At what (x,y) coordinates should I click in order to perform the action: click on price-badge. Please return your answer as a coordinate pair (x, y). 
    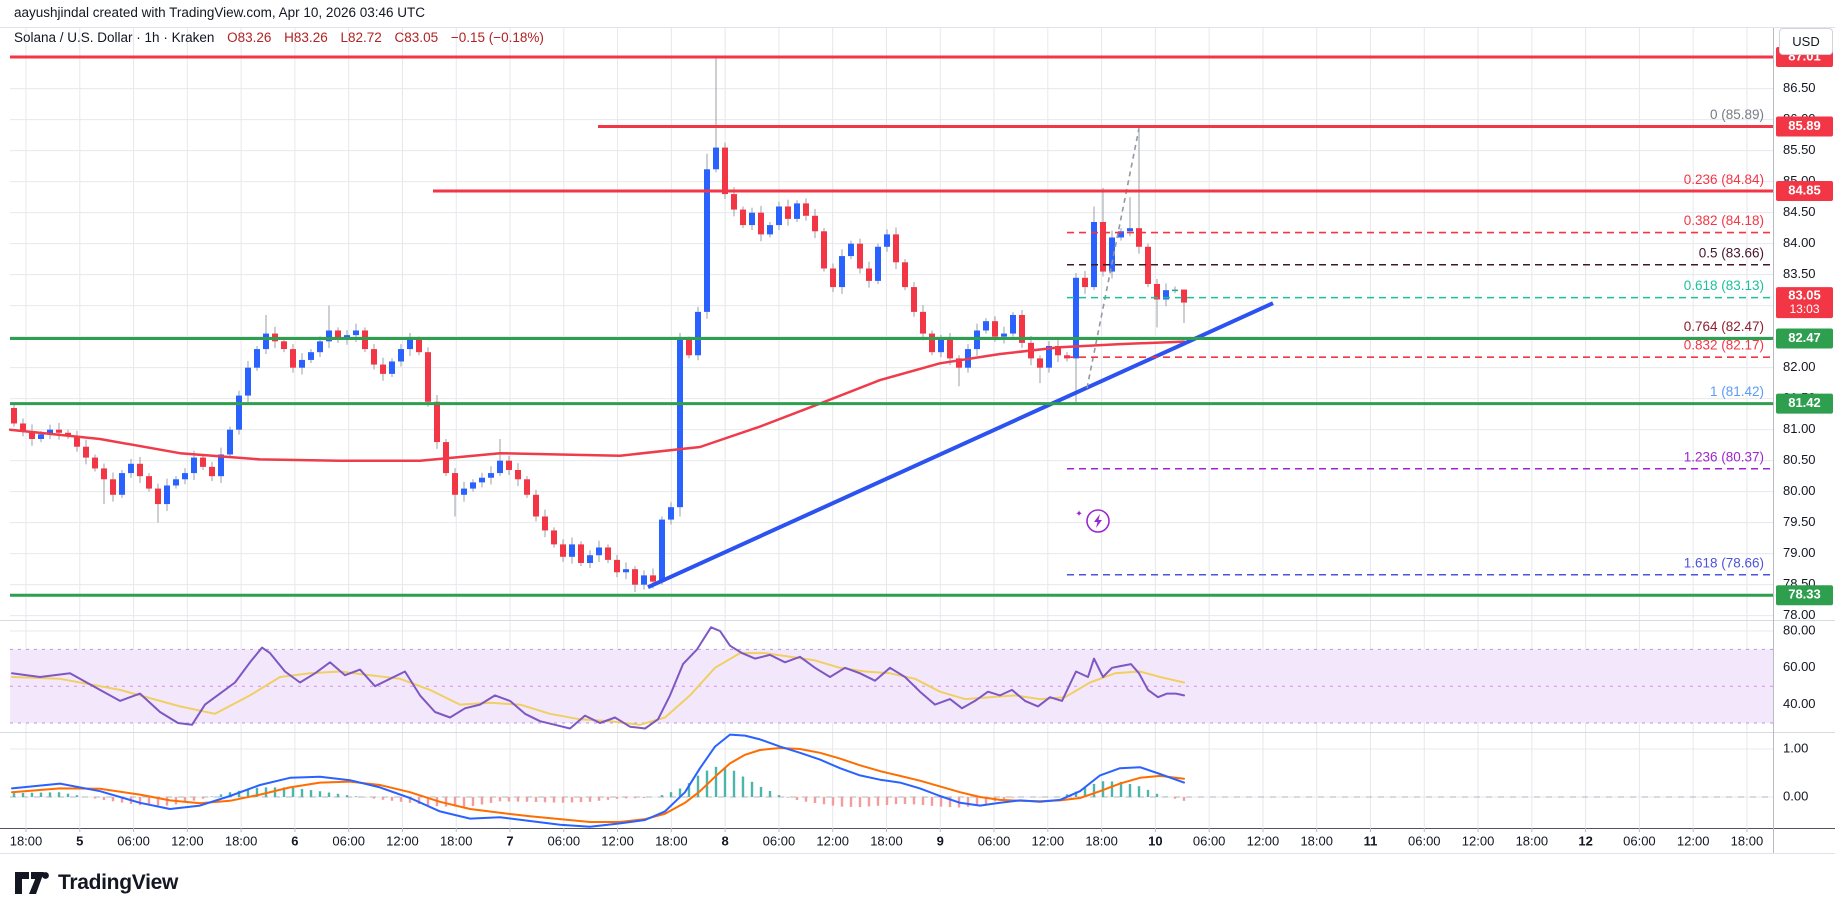
    Looking at the image, I should click on (1804, 303).